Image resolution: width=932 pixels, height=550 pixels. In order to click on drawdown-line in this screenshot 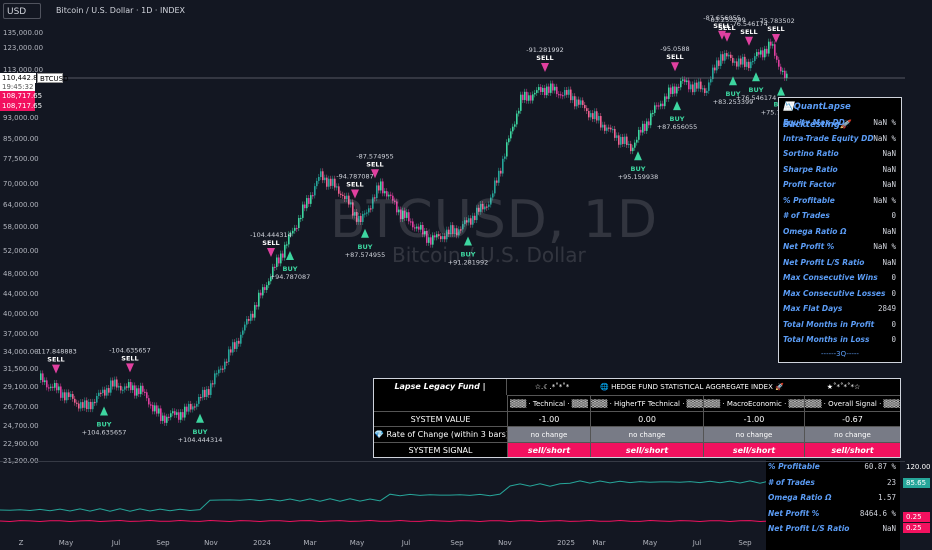, I will do `click(450, 521)`.